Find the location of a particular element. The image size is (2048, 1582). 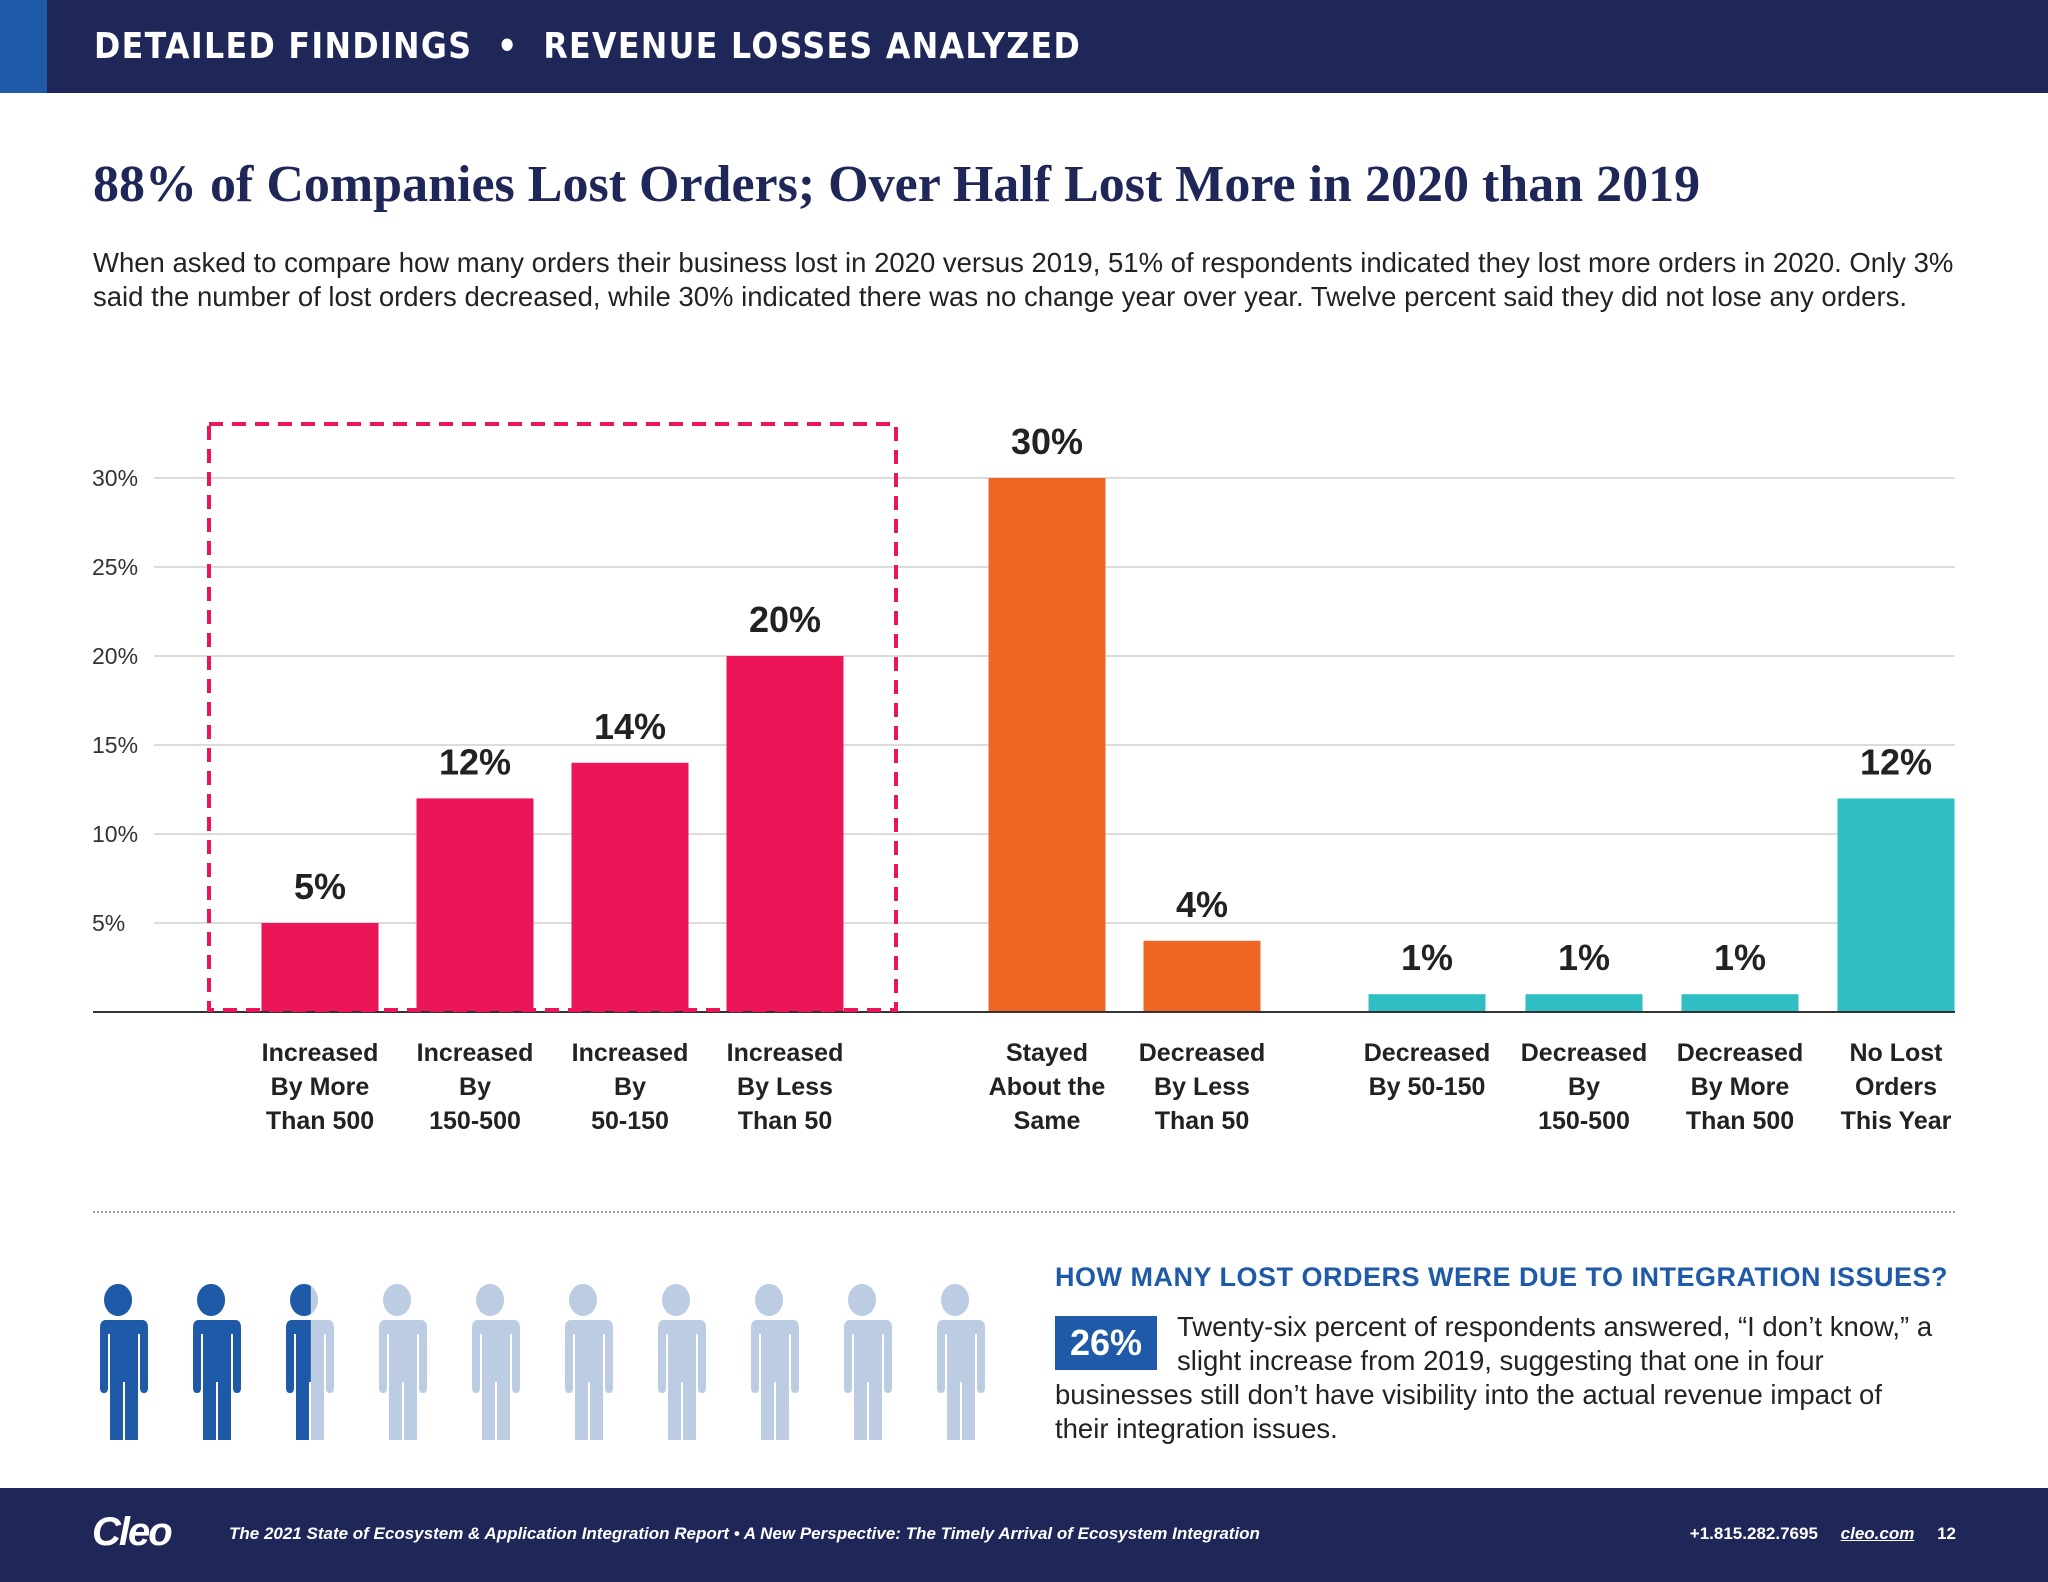

category-label: Stayed is located at coordinates (1047, 1053).